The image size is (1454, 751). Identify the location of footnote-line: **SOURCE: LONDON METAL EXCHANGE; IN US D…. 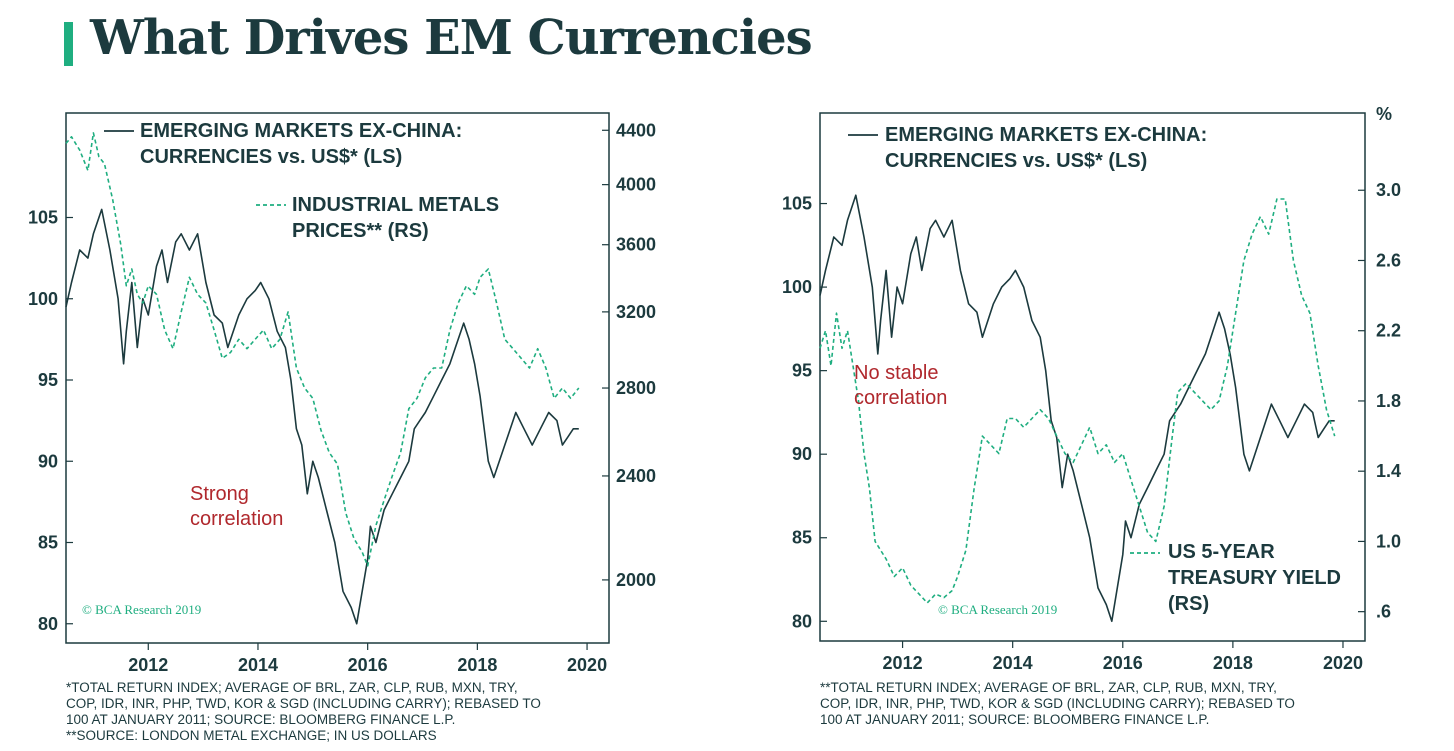
(251, 735).